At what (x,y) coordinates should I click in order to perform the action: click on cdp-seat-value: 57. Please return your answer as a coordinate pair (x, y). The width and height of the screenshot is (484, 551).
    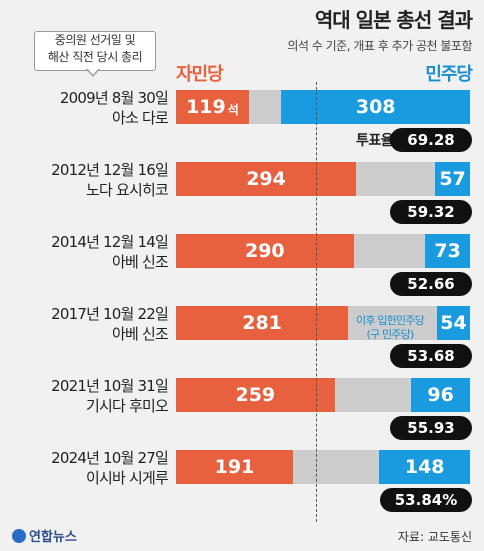
    Looking at the image, I should click on (452, 179).